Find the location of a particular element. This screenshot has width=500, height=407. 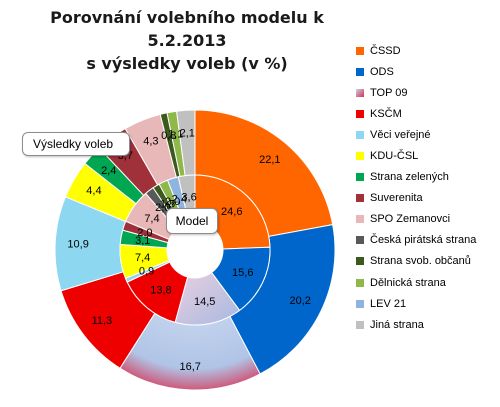

legend-label: ODS is located at coordinates (382, 71).